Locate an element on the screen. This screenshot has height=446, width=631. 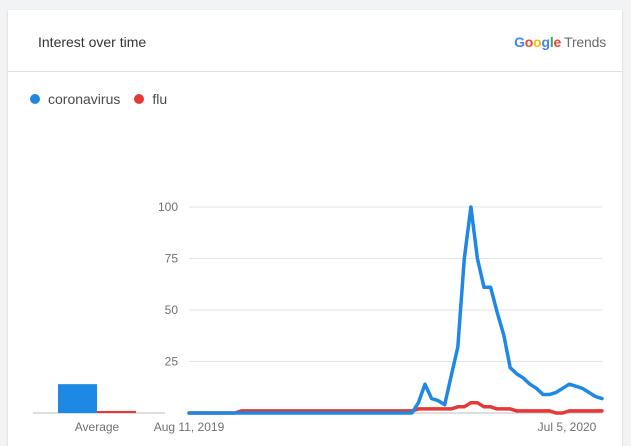
series-line-flu is located at coordinates (395, 407).